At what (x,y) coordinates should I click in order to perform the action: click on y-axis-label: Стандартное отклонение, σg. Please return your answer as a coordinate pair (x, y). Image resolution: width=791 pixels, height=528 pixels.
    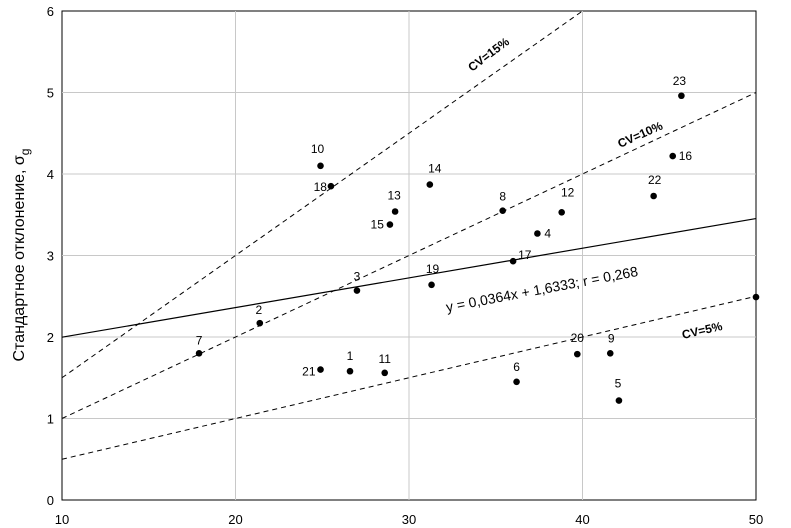
    Looking at the image, I should click on (21, 255).